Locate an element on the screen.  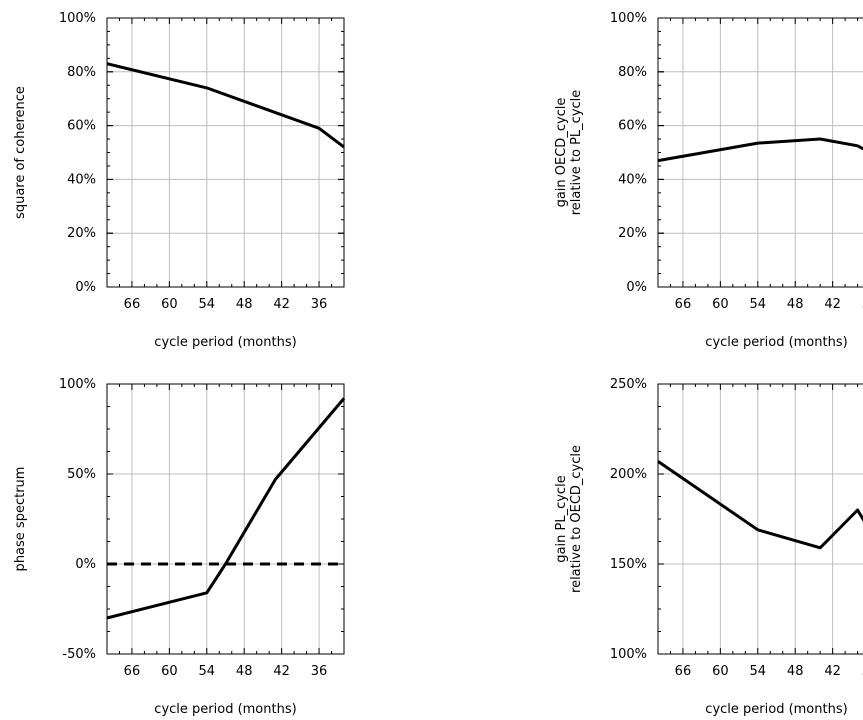
y-axis-label-line: gain OECD_cycle is located at coordinates (561, 153).